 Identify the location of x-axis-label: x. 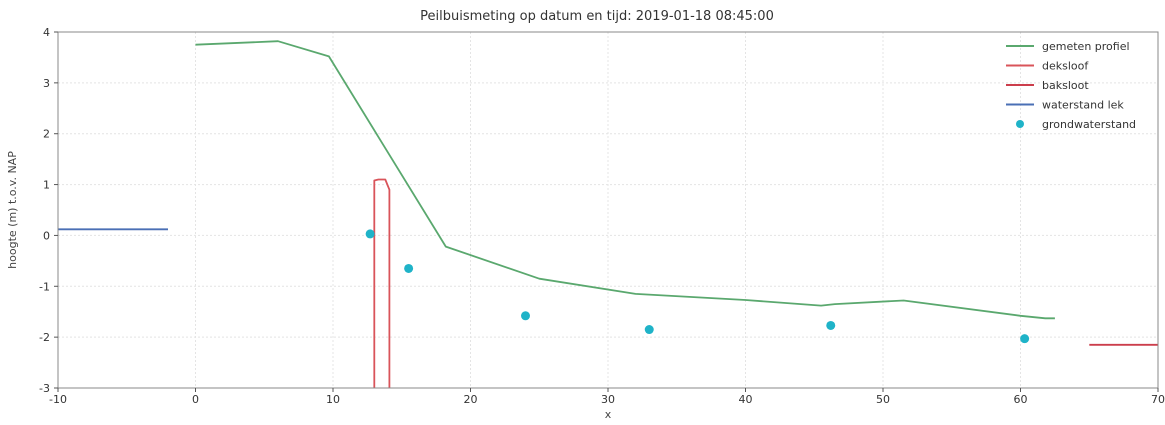
(608, 414).